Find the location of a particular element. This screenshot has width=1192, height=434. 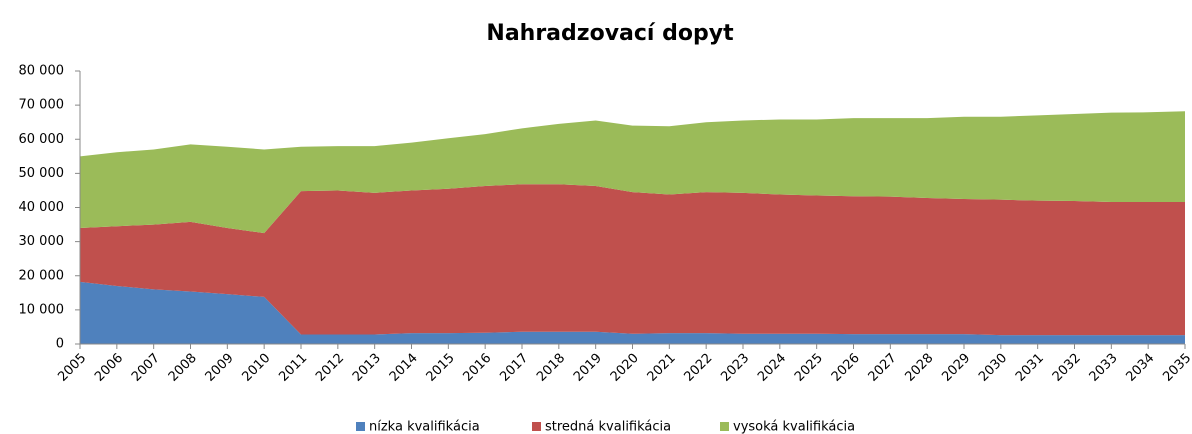

y-tick-label: 10 000 is located at coordinates (42, 309).